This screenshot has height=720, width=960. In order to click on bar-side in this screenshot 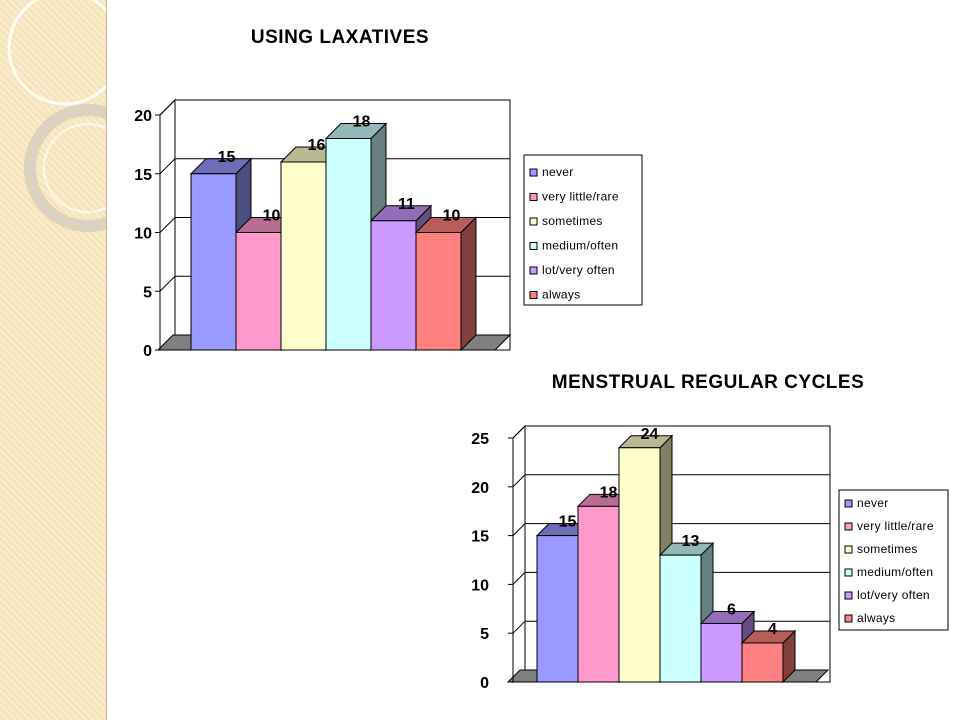, I will do `click(468, 284)`.